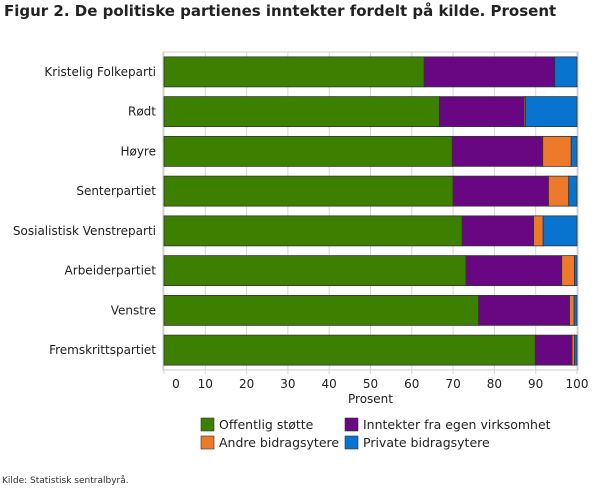 Image resolution: width=610 pixels, height=488 pixels. What do you see at coordinates (287, 384) in the screenshot?
I see `x-tick-label: 30` at bounding box center [287, 384].